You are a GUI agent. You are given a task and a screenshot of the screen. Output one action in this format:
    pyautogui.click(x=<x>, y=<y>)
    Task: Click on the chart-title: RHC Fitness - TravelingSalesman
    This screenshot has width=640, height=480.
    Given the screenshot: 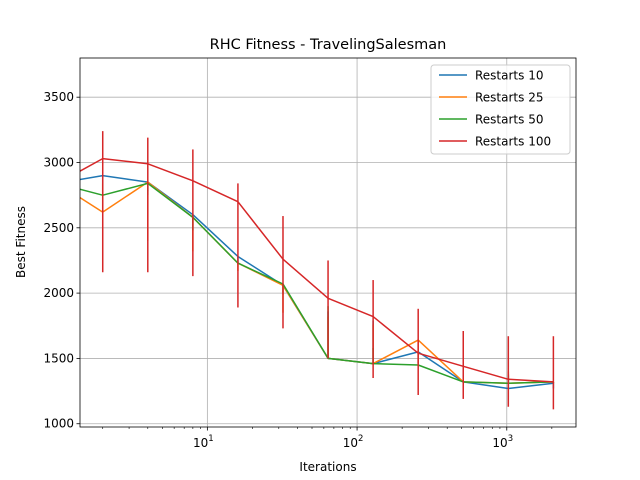 What is the action you would take?
    pyautogui.click(x=328, y=45)
    